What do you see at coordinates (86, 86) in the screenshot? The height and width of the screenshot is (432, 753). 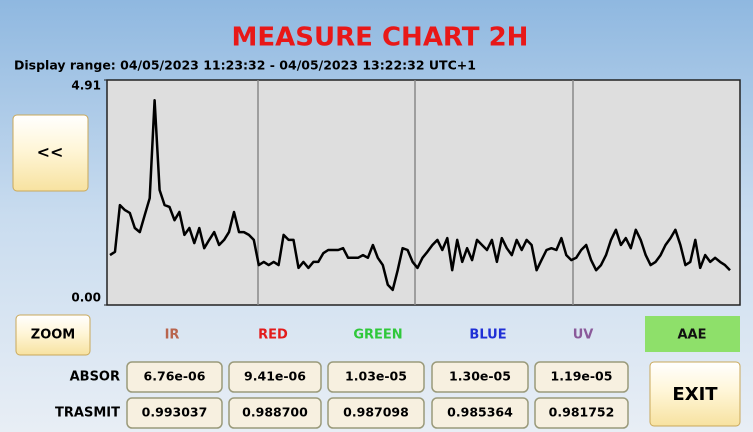 I see `y-tick-label: 4.91` at bounding box center [86, 86].